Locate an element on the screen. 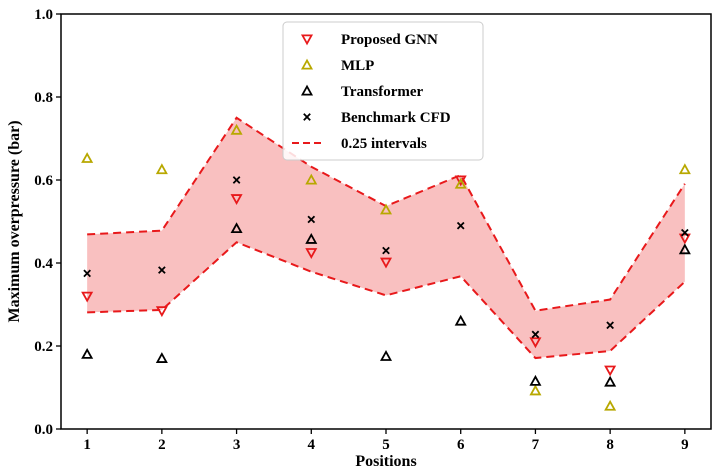 The width and height of the screenshot is (719, 471). x-tick-label: 8 is located at coordinates (610, 445).